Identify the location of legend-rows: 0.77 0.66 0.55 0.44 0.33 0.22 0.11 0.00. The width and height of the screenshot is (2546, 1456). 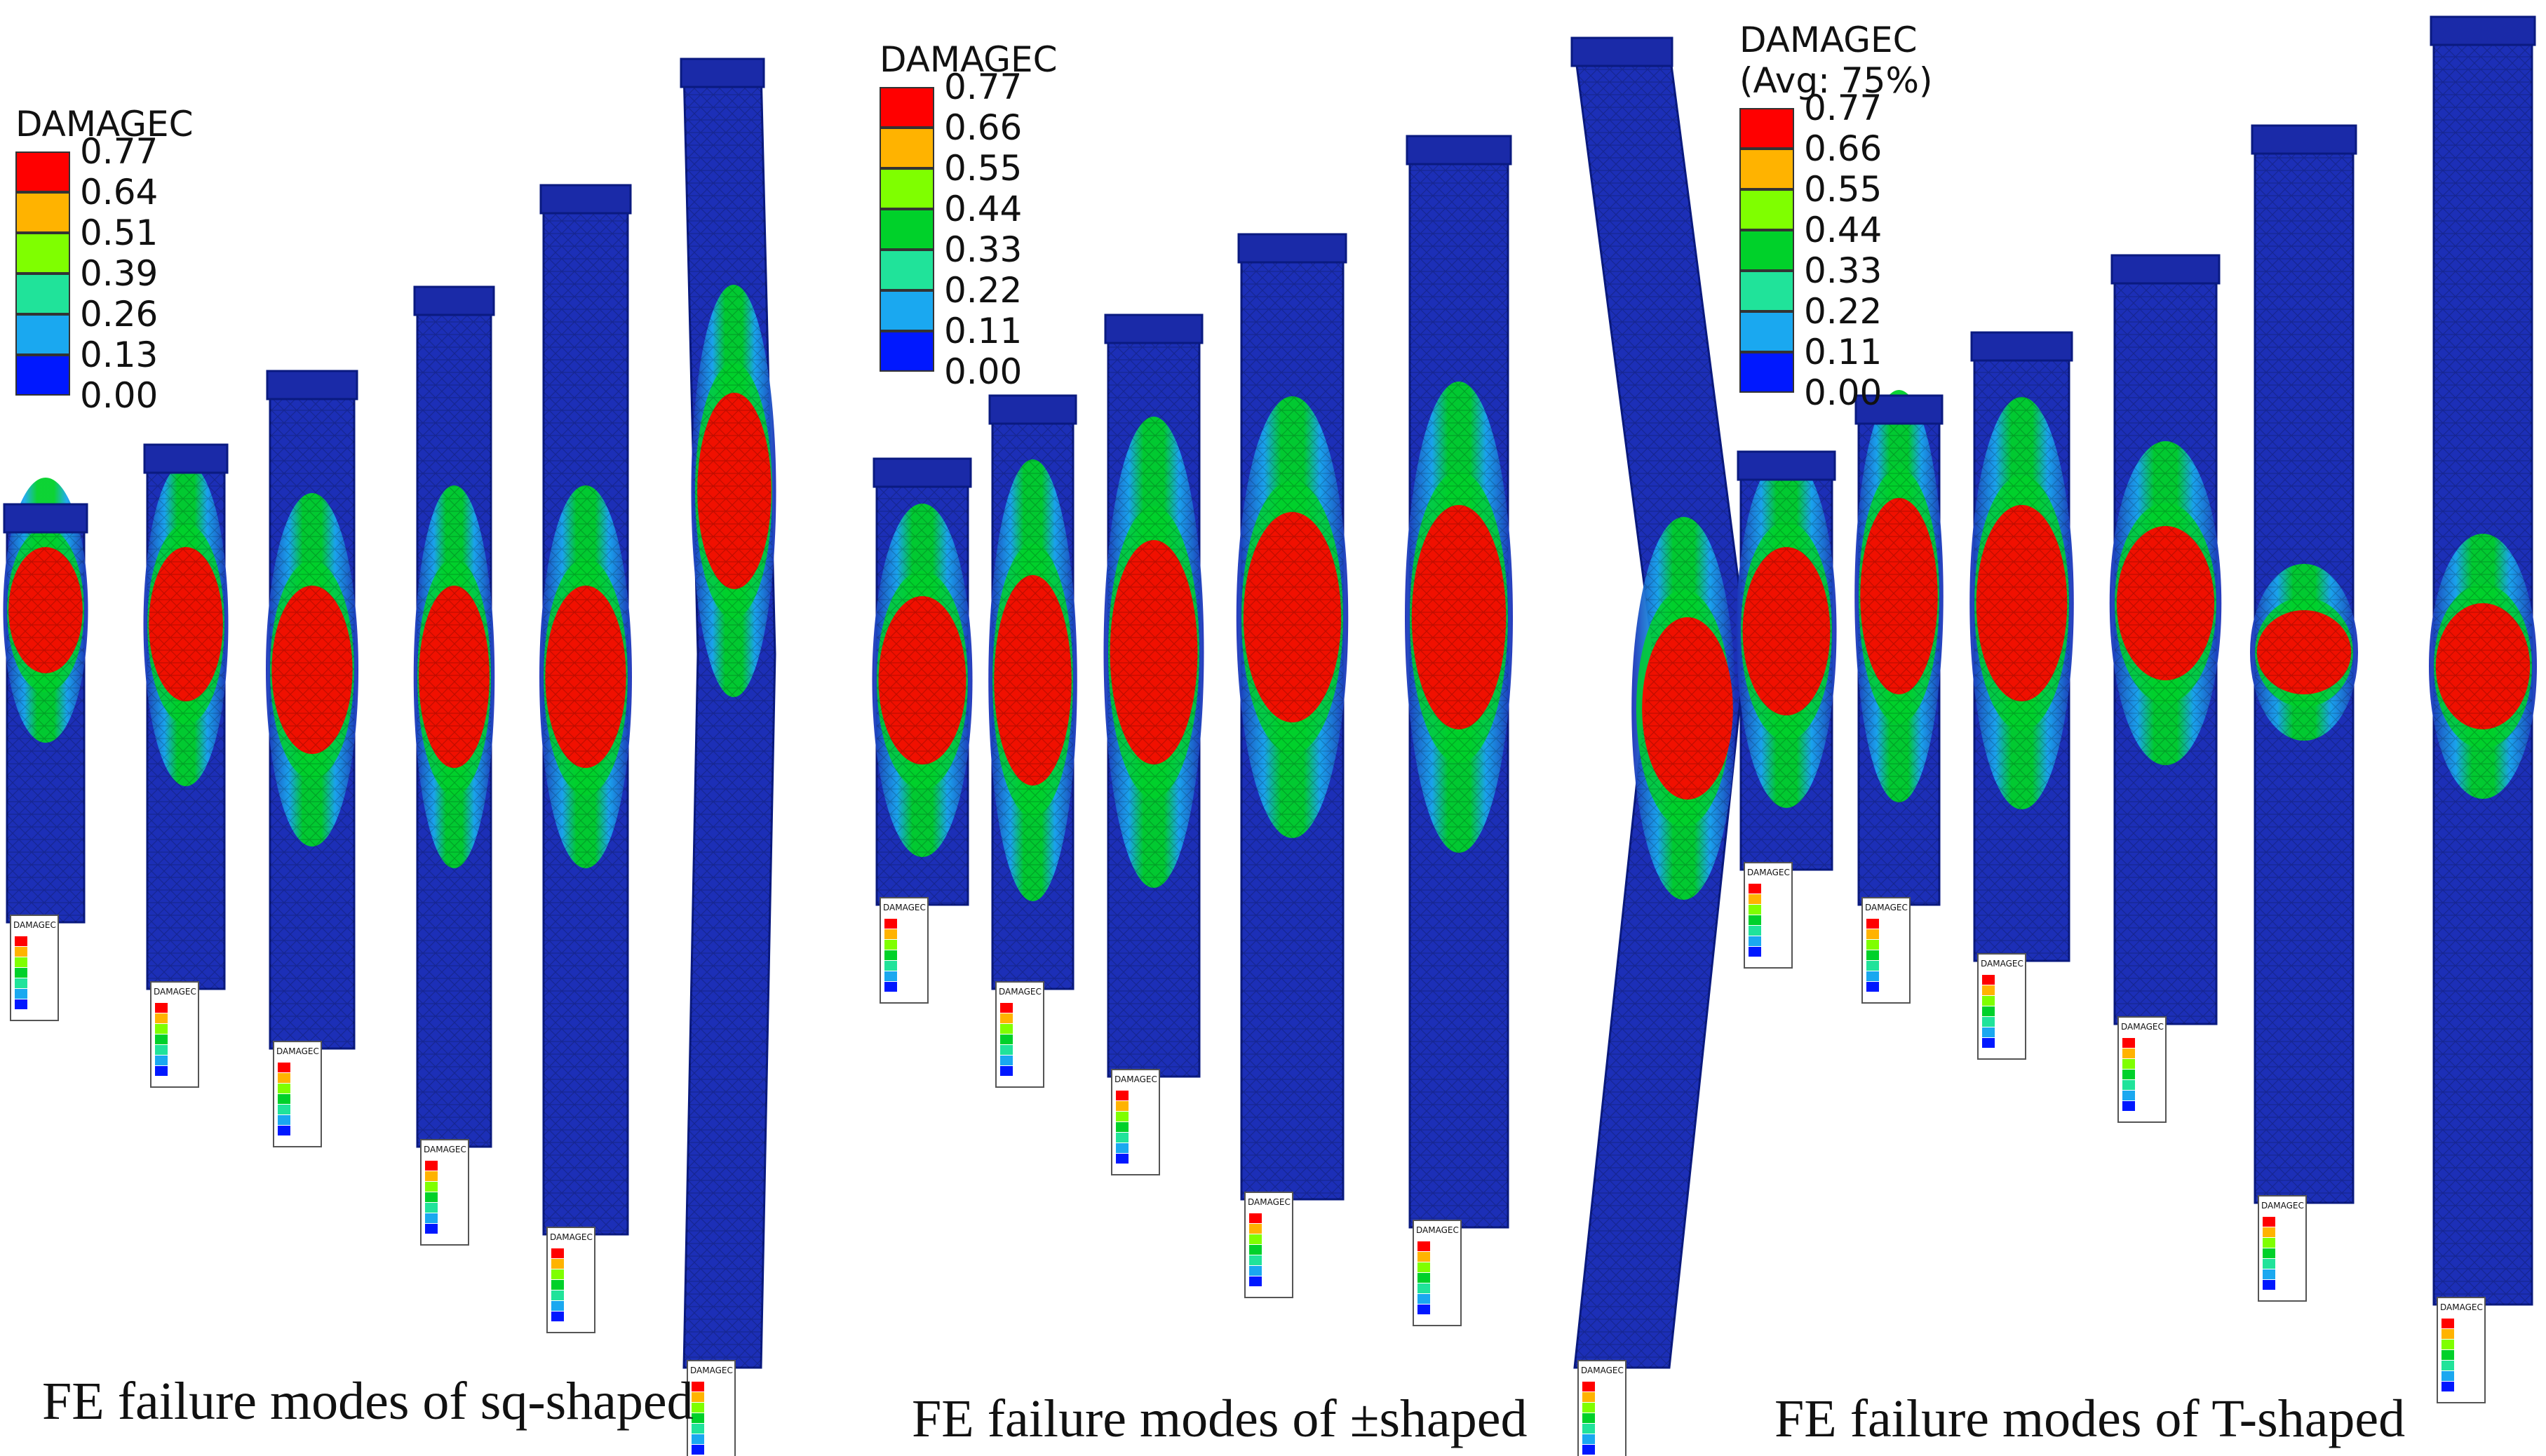
(969, 230).